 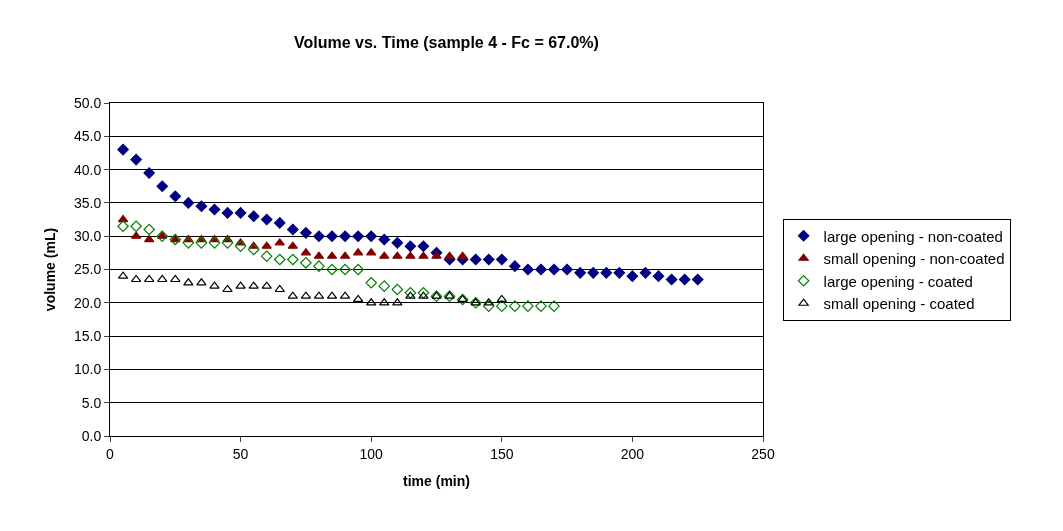 What do you see at coordinates (898, 281) in the screenshot?
I see `legend-label: large opening - coated` at bounding box center [898, 281].